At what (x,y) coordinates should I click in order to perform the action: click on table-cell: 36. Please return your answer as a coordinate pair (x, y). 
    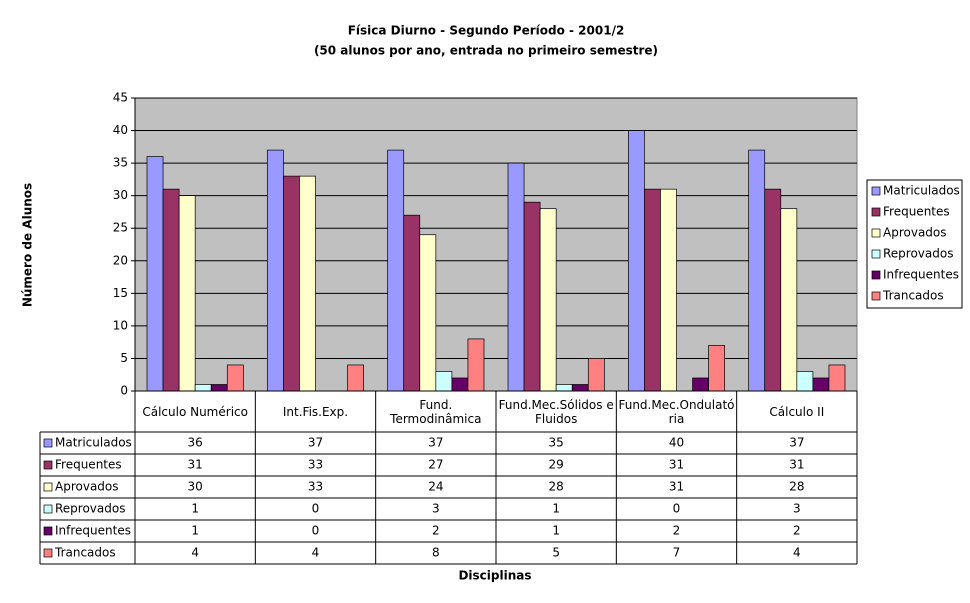
    Looking at the image, I should click on (195, 443).